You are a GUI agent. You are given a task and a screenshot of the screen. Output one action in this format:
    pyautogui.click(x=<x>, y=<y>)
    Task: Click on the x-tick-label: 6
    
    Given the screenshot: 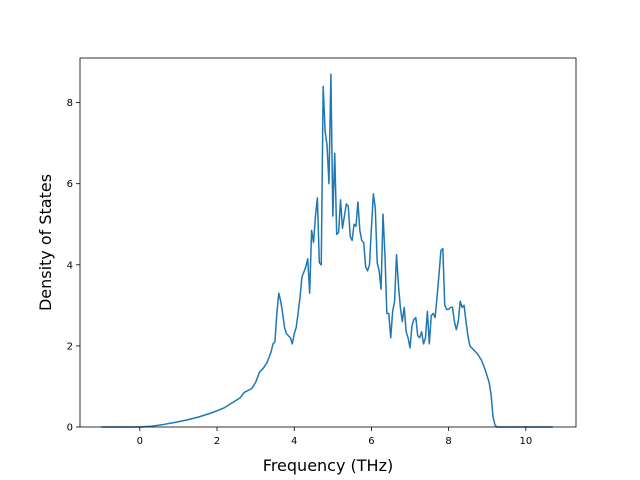 What is the action you would take?
    pyautogui.click(x=371, y=441)
    